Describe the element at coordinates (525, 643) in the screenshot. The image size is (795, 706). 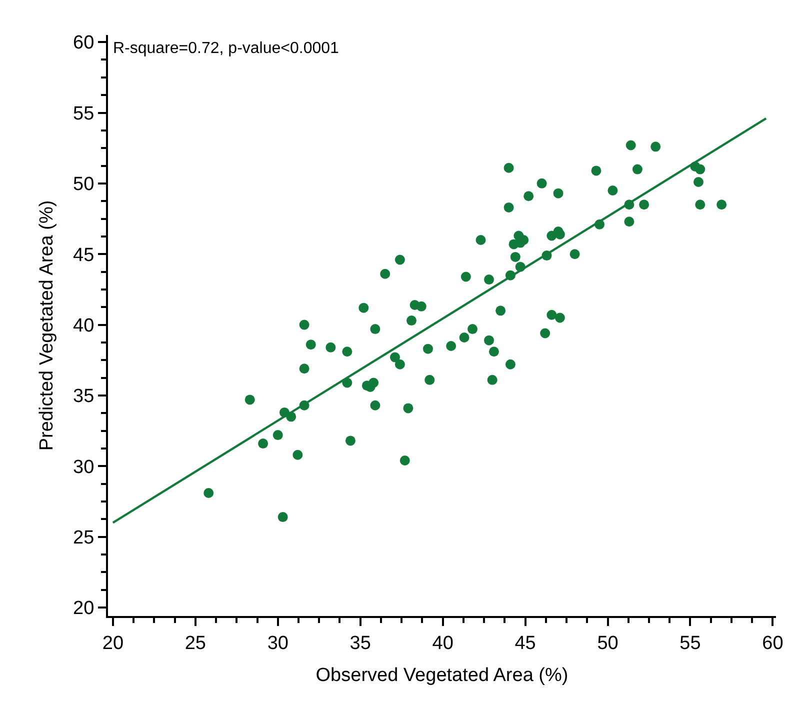
I see `x-tick-label: 45` at that location.